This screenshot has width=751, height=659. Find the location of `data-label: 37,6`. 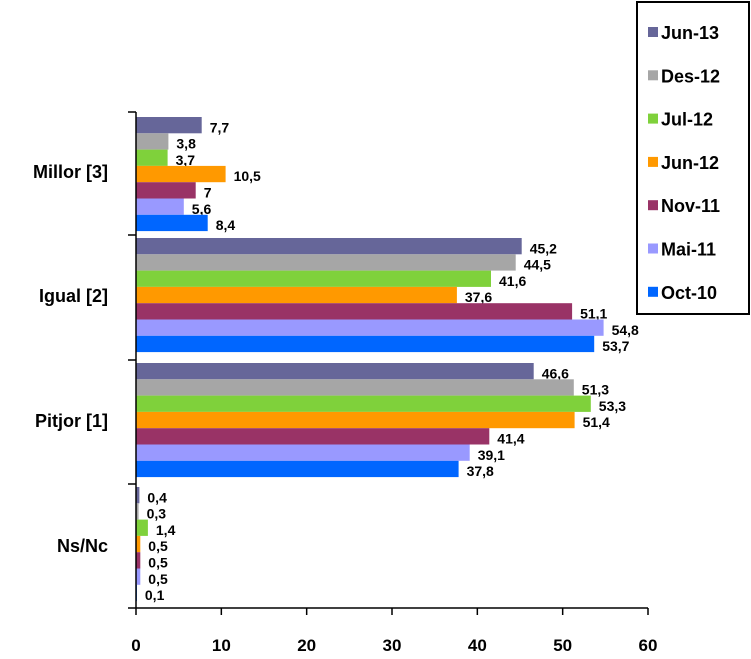

data-label: 37,6 is located at coordinates (478, 297).